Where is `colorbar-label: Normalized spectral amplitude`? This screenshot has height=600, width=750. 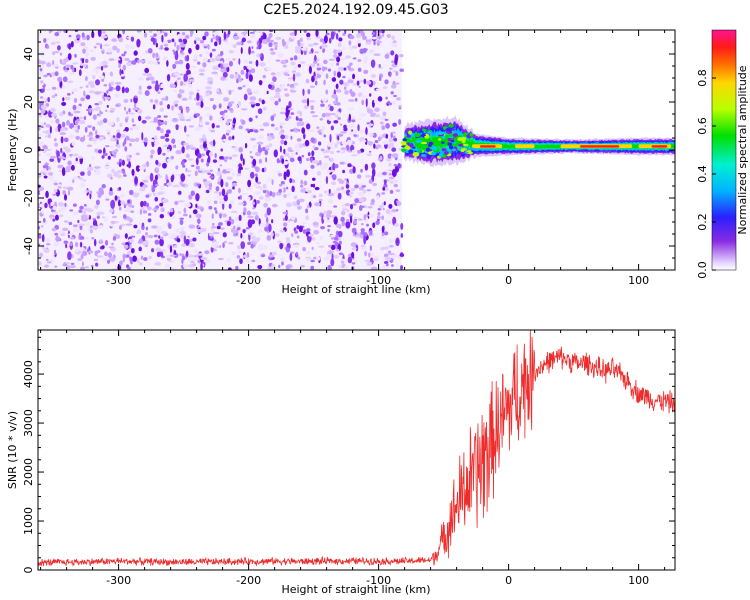 colorbar-label: Normalized spectral amplitude is located at coordinates (742, 149).